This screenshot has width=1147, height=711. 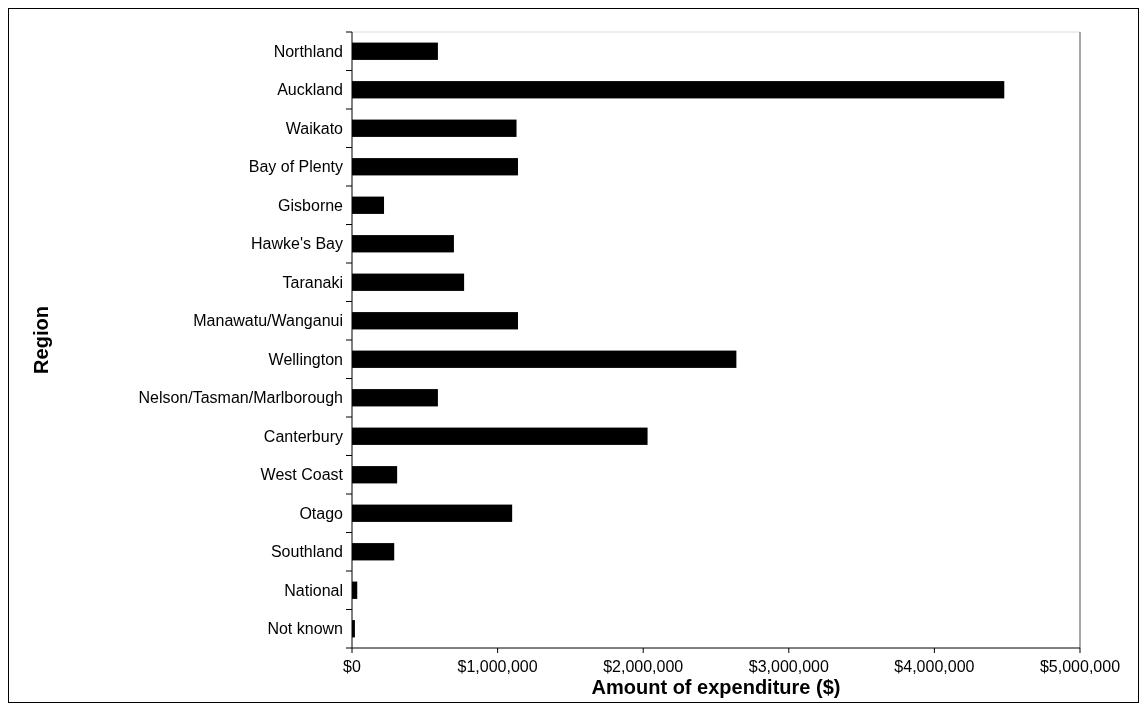 I want to click on y-tick-label: Southland, so click(x=306, y=552).